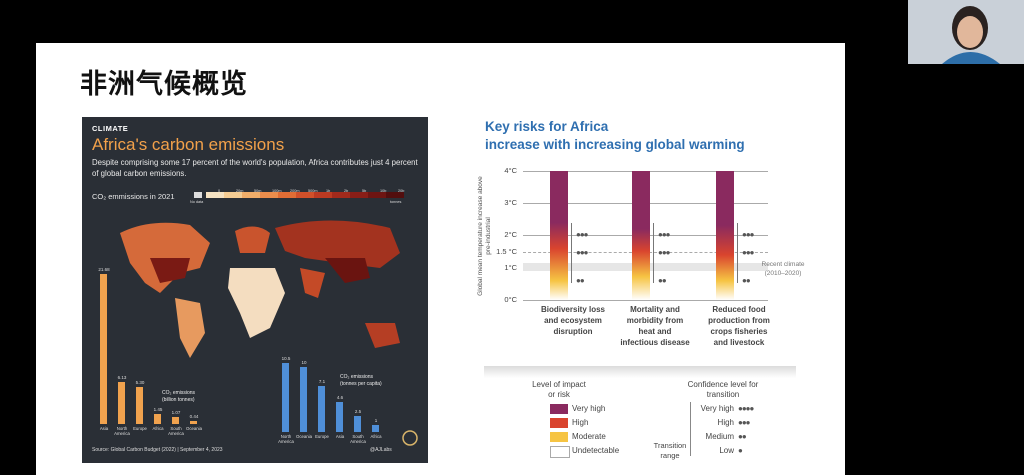 The height and width of the screenshot is (475, 1024). I want to click on bar-value-label: 10.5, so click(286, 359).